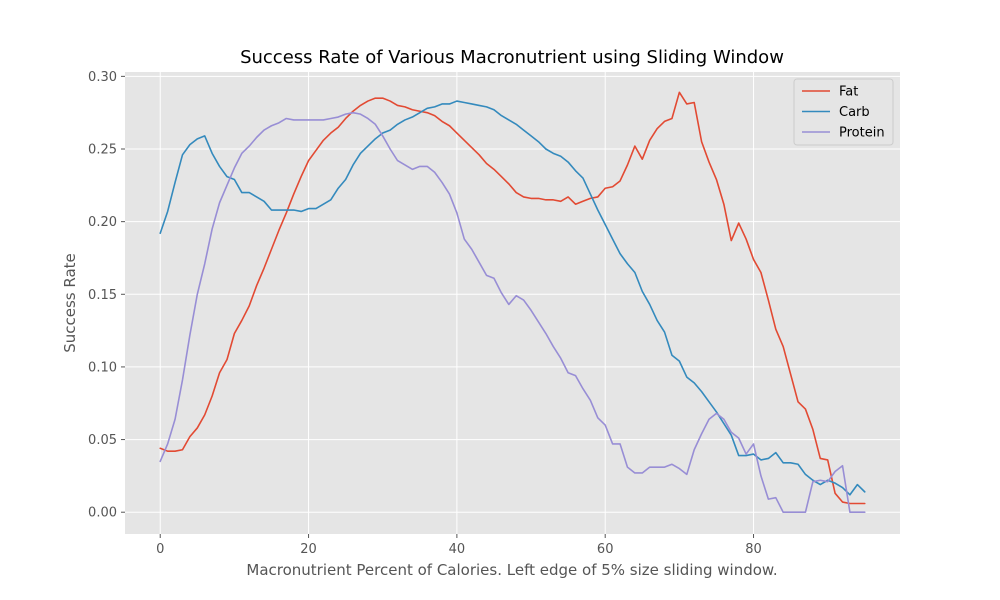 The height and width of the screenshot is (600, 1000). I want to click on x-tick-label: 40, so click(457, 549).